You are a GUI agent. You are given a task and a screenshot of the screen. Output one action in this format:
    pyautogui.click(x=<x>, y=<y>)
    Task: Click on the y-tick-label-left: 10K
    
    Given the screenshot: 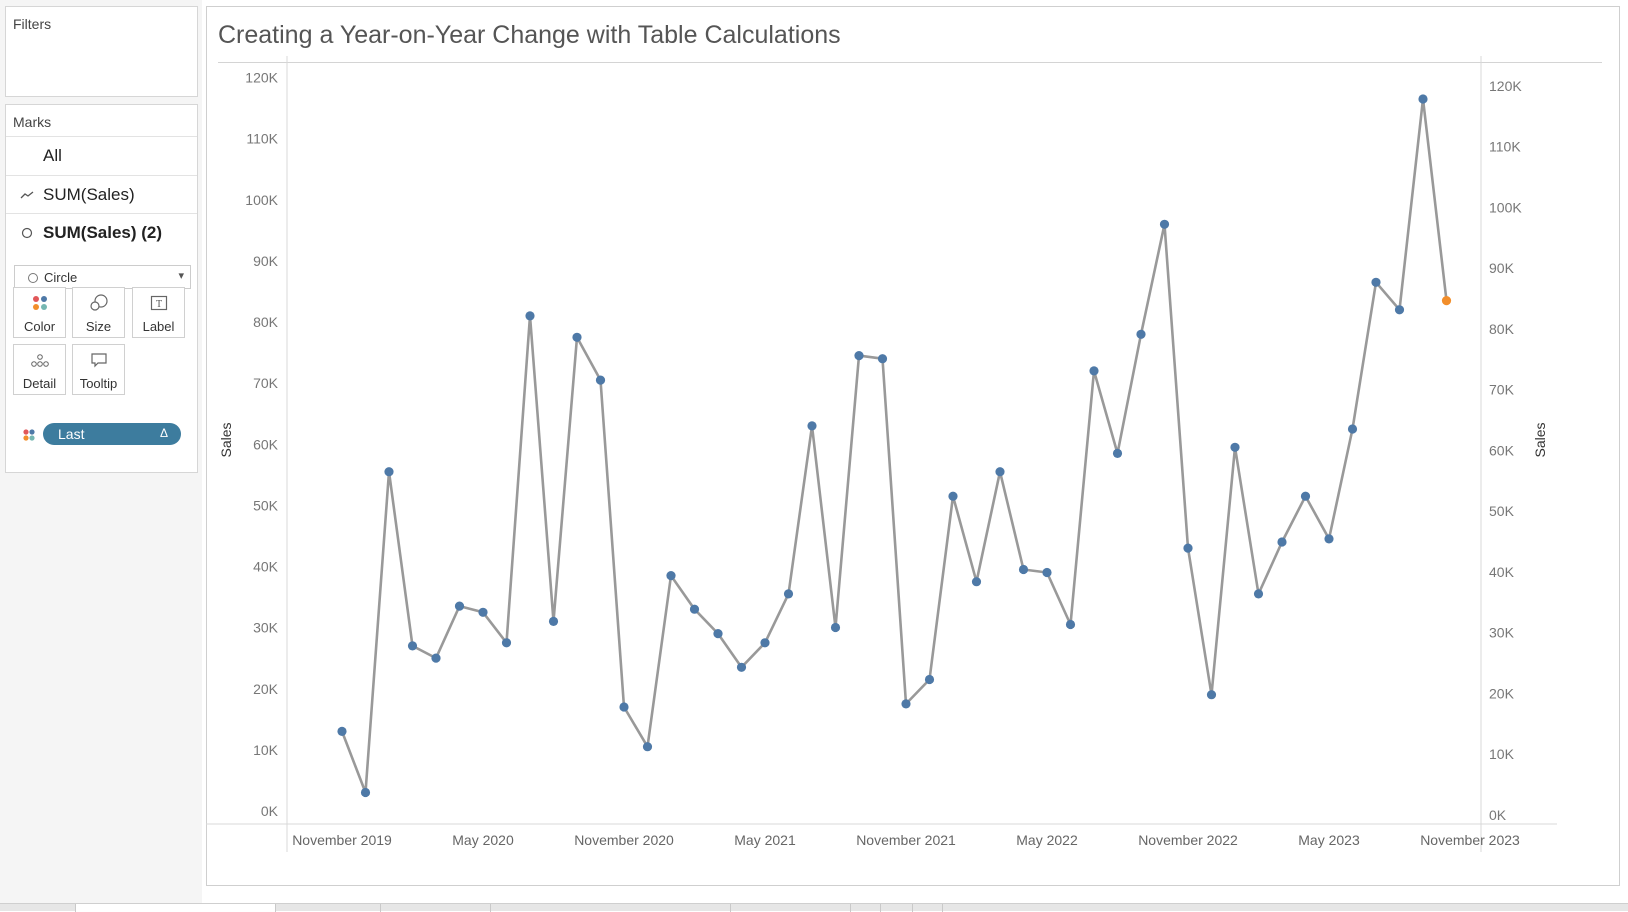 What is the action you would take?
    pyautogui.click(x=266, y=750)
    